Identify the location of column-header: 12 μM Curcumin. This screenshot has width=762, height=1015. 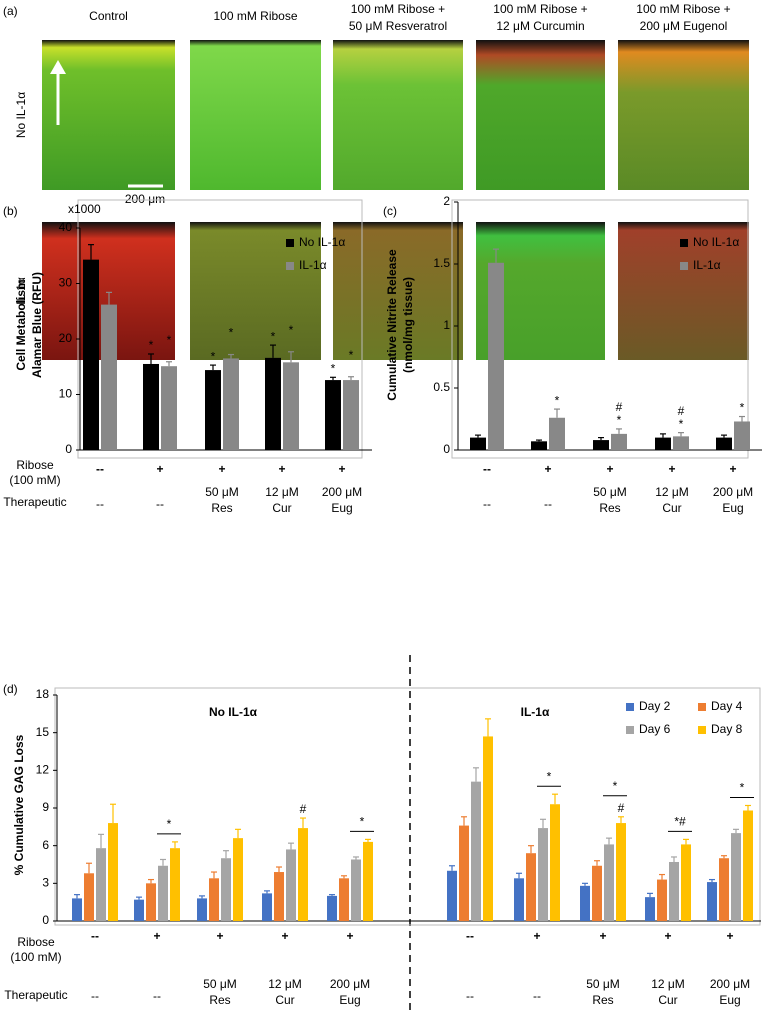
(540, 26).